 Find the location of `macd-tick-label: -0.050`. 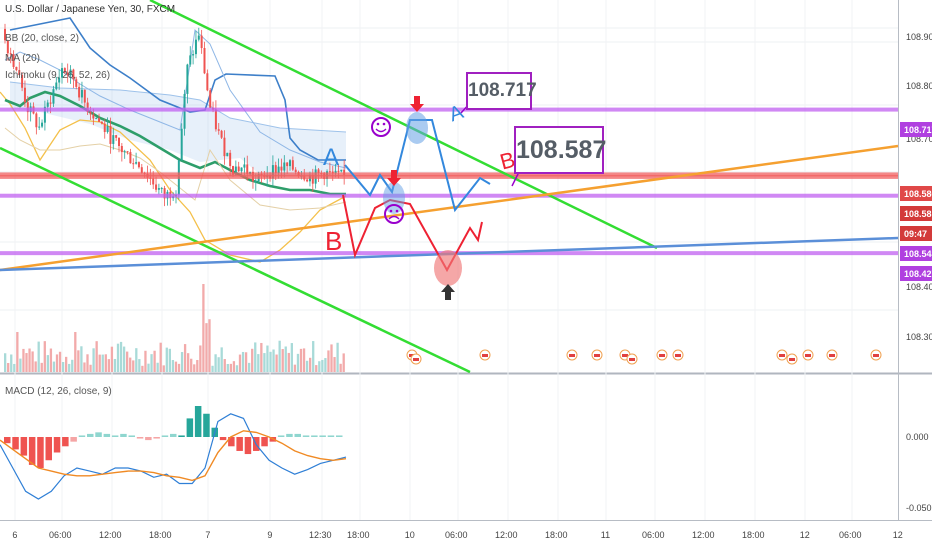

macd-tick-label: -0.050 is located at coordinates (919, 508).